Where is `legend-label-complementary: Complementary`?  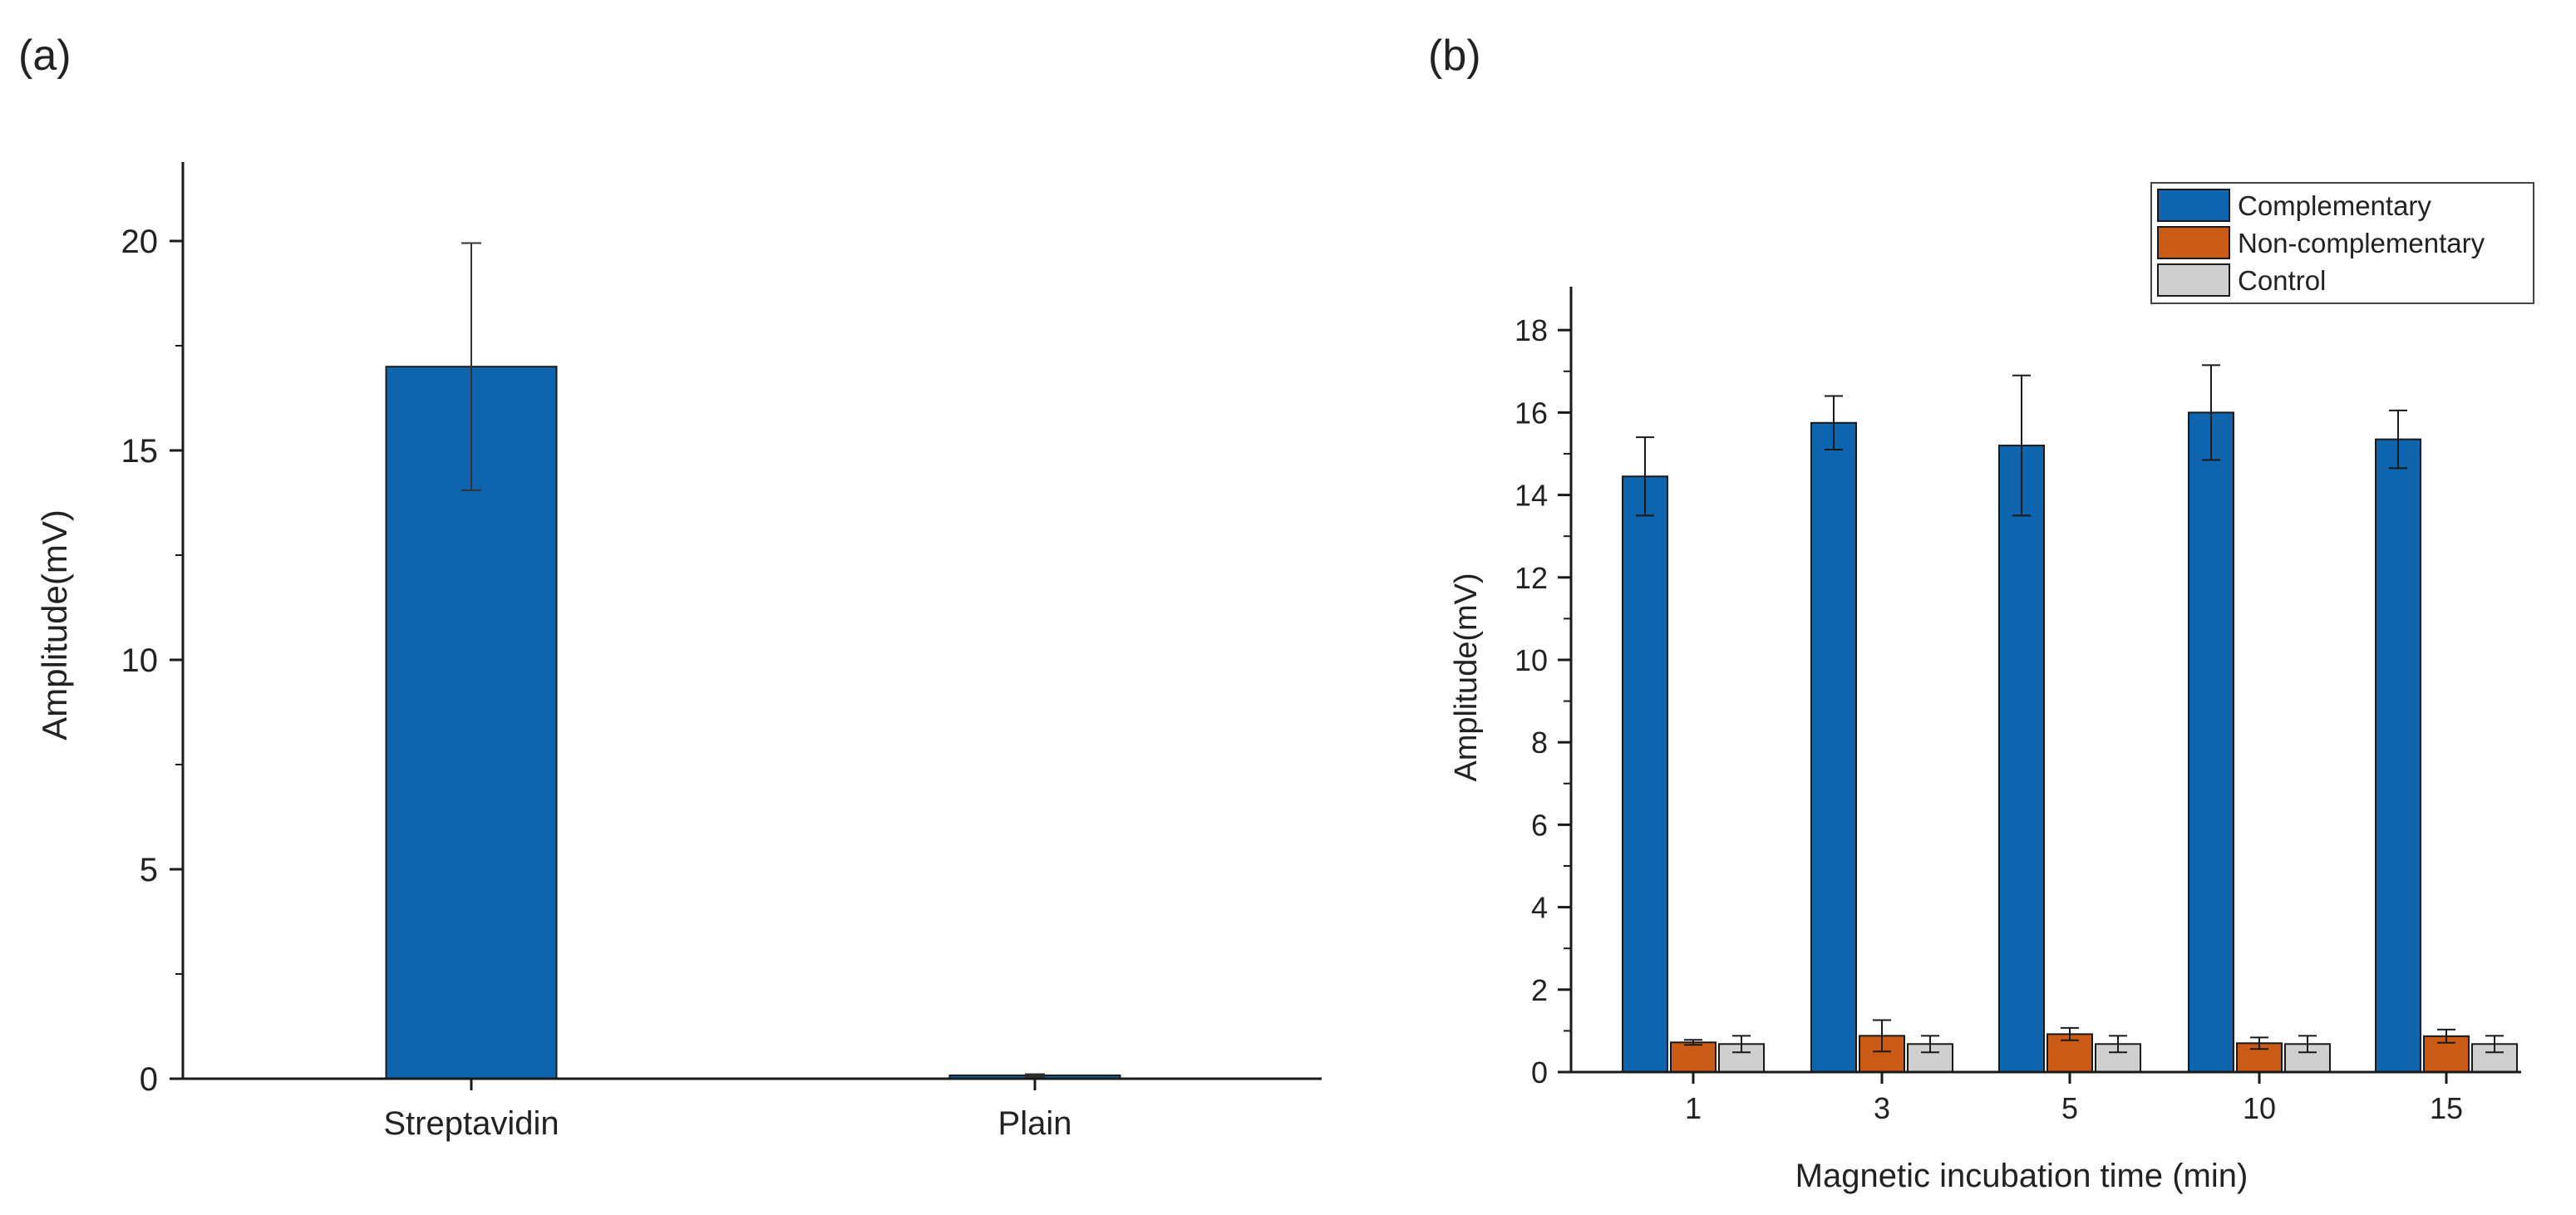
legend-label-complementary: Complementary is located at coordinates (2334, 205).